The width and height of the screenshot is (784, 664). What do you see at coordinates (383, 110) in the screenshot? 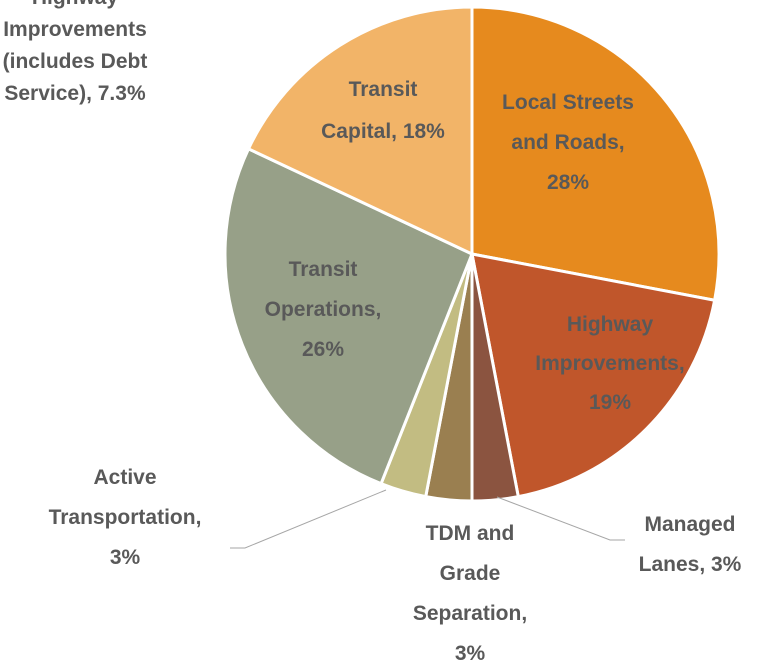
I see `slice-label: Transit Capital, 18%` at bounding box center [383, 110].